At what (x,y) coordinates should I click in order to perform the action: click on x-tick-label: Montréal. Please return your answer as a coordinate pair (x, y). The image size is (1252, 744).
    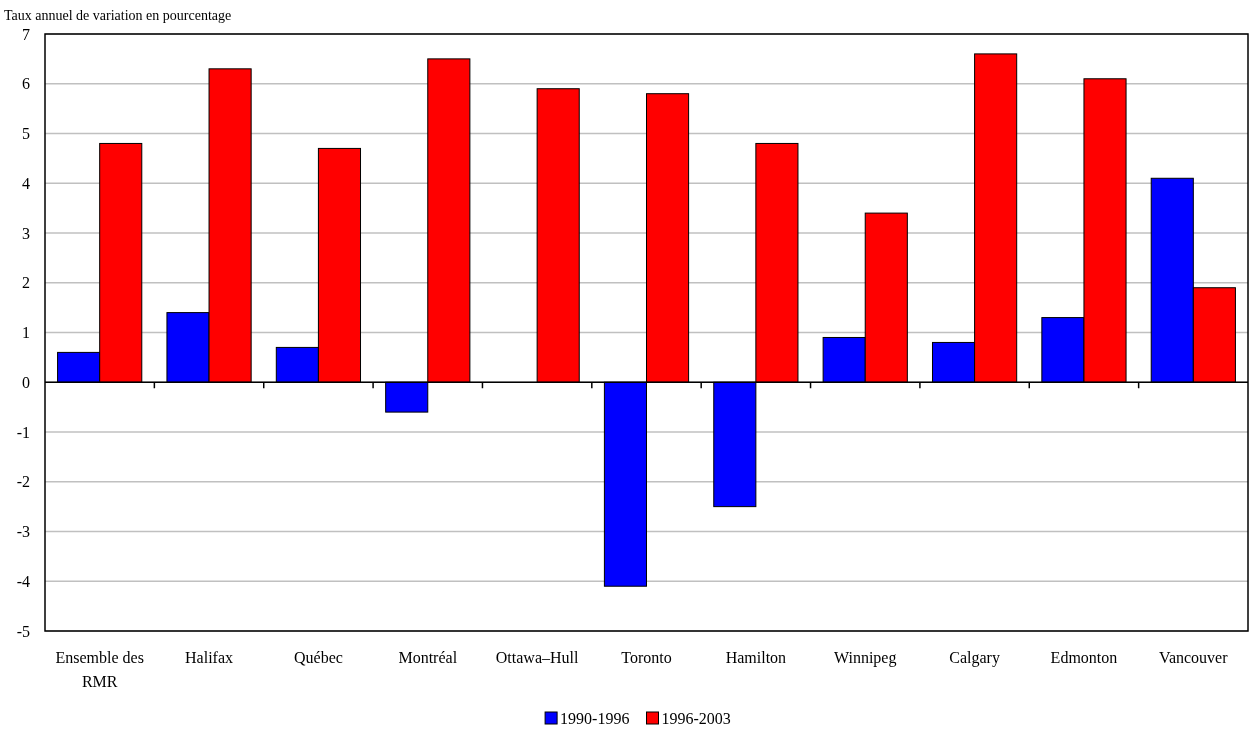
    Looking at the image, I should click on (428, 657).